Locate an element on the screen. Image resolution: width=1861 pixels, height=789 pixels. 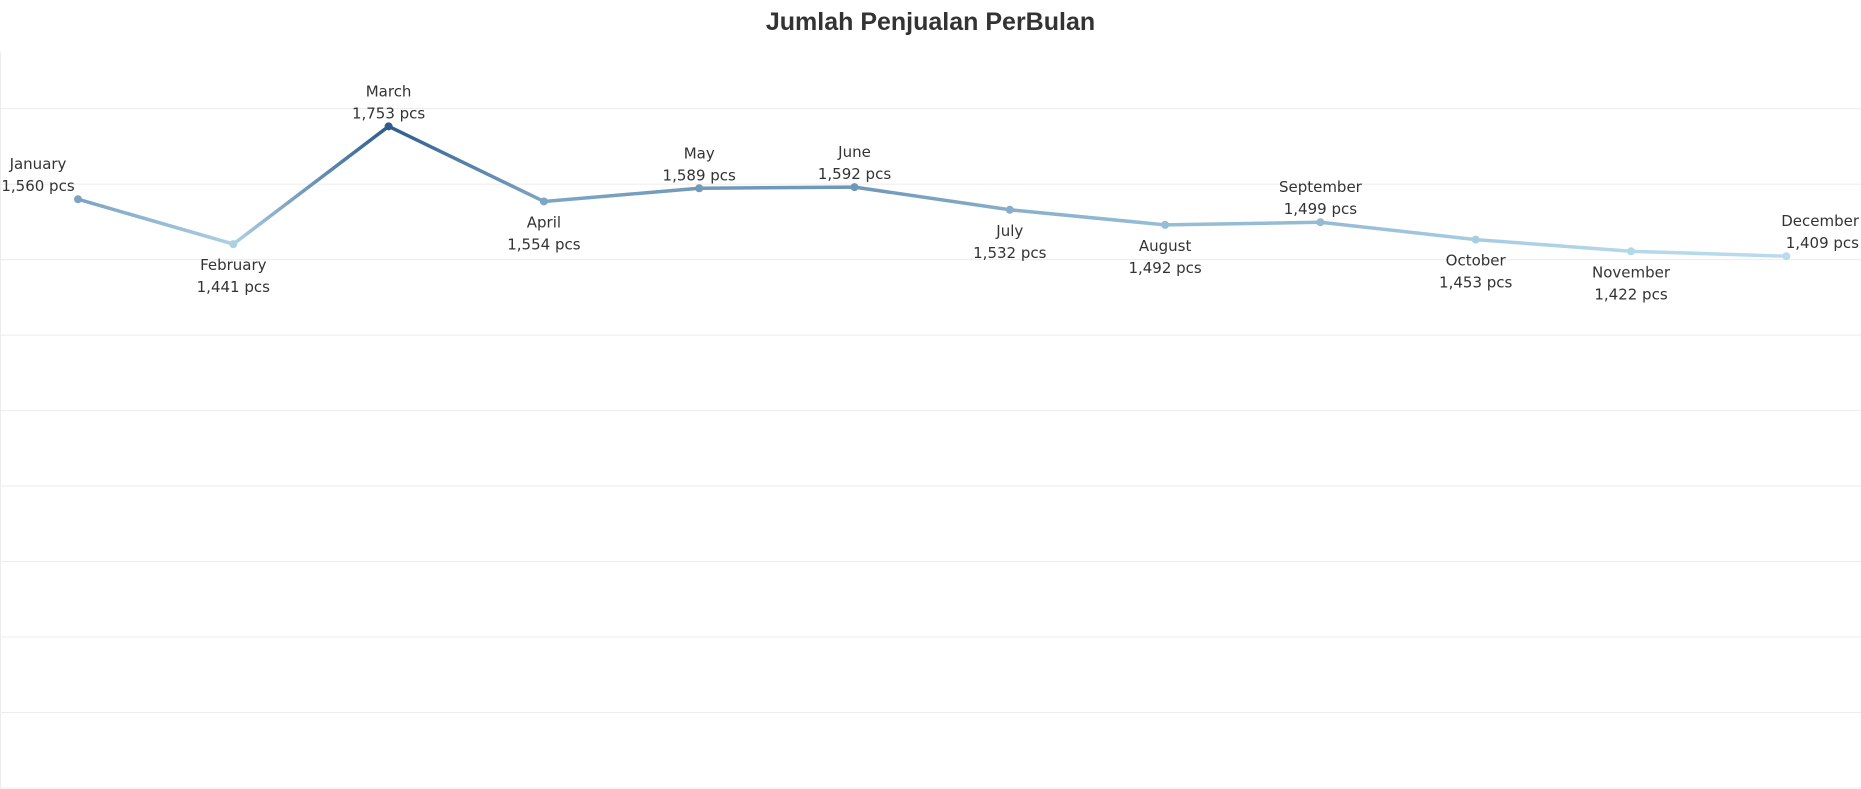
value-label: 1,589 pcs is located at coordinates (699, 175).